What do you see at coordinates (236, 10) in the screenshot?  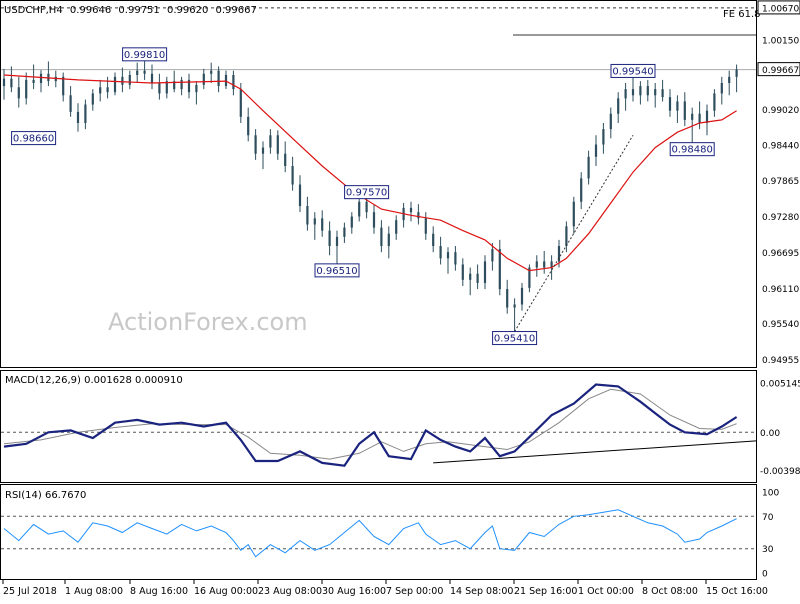 I see `close-value: 0.99667` at bounding box center [236, 10].